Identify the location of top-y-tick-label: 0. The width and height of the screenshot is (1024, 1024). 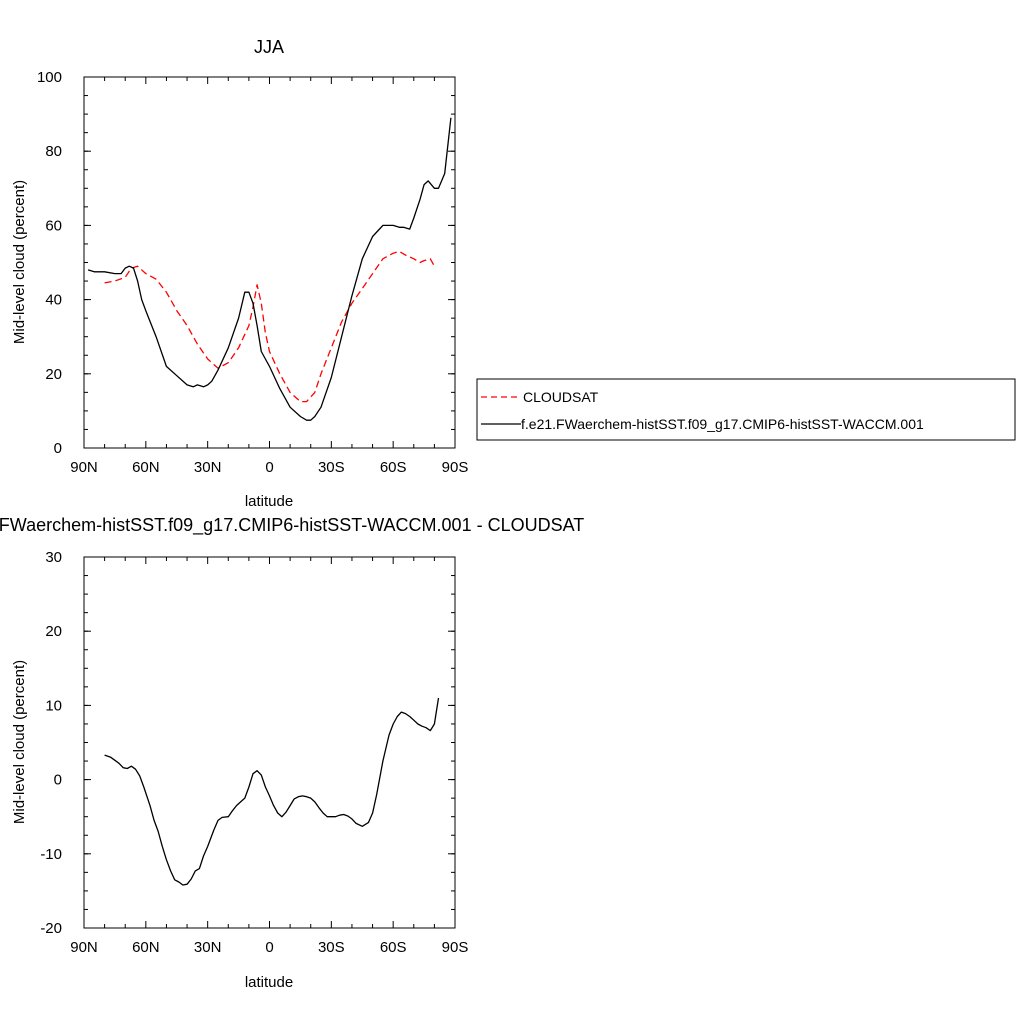
(58, 448).